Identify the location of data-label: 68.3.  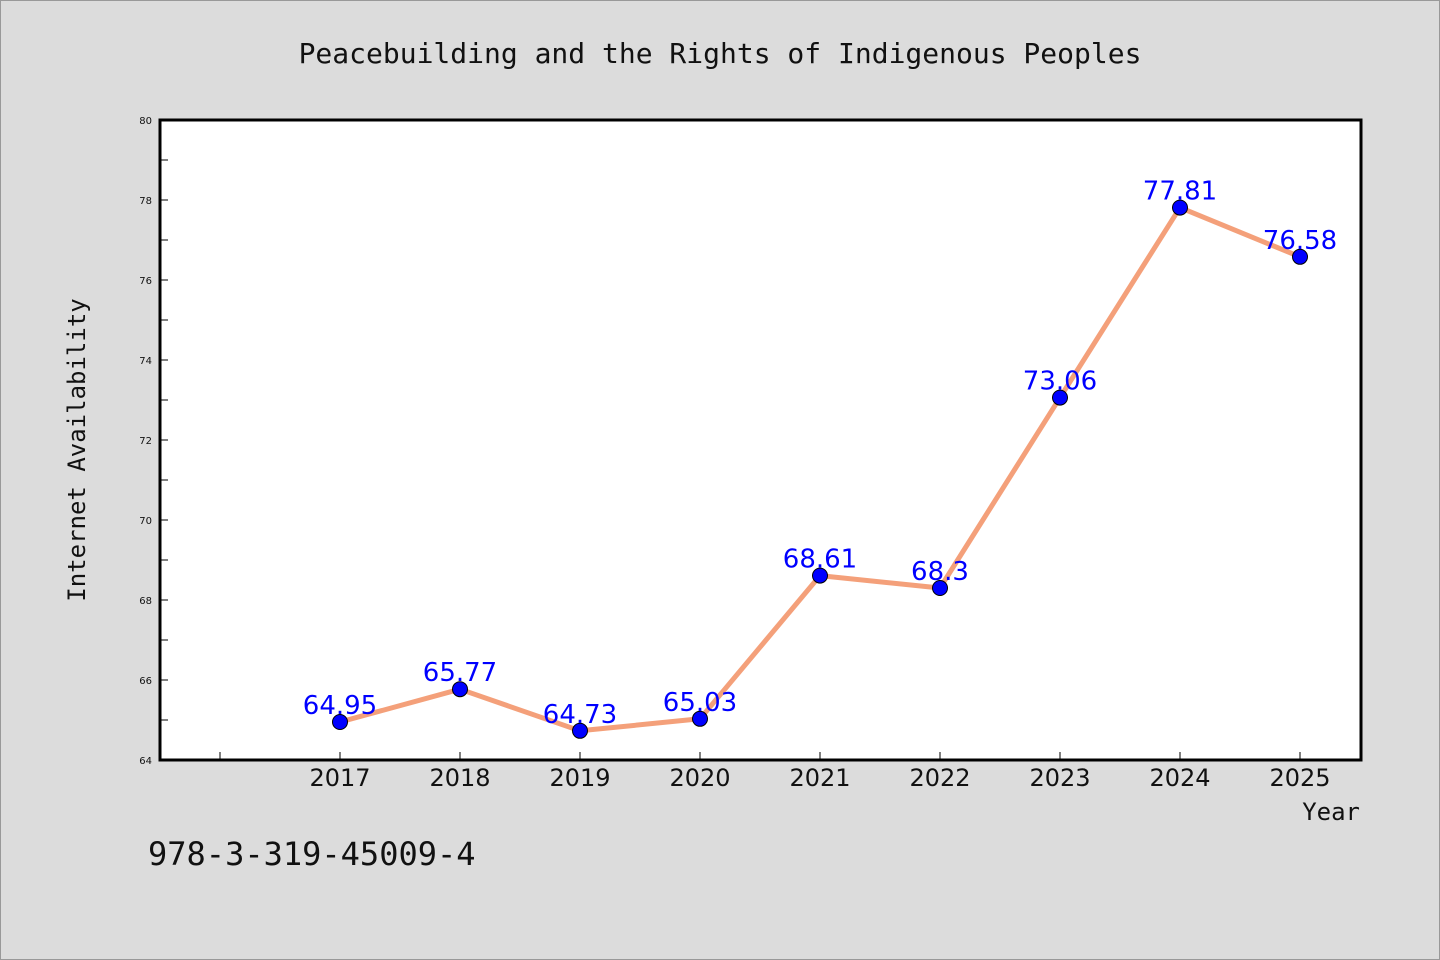
(940, 572).